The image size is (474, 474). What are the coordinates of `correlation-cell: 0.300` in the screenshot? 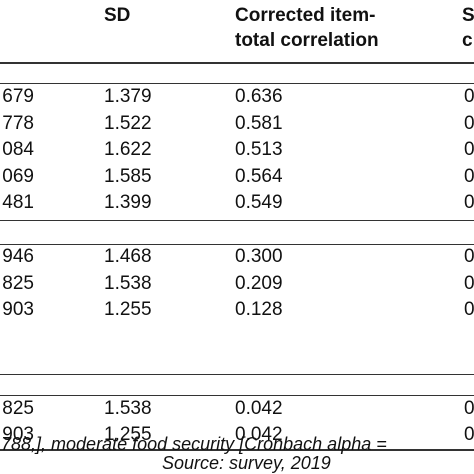 It's located at (259, 256).